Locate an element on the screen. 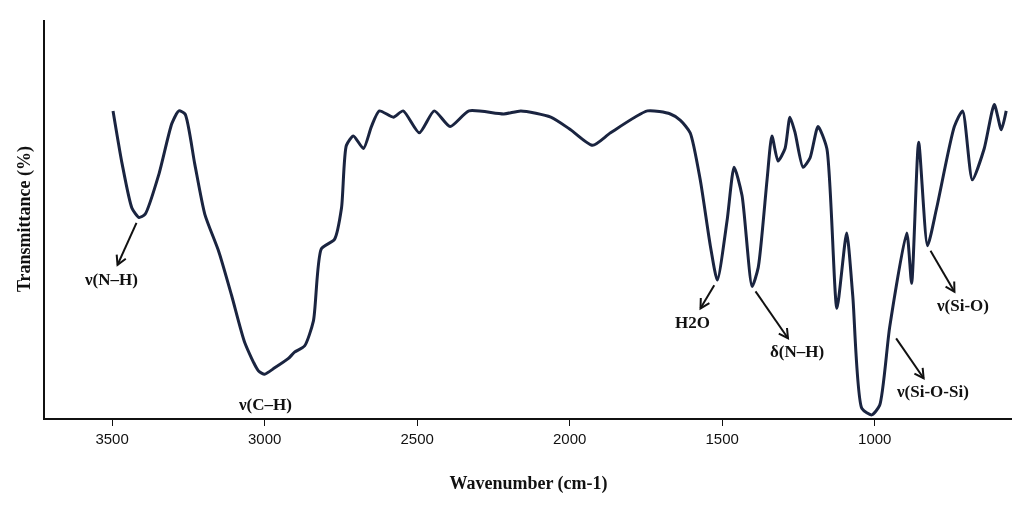 This screenshot has height=520, width=1016. x-axis-title: Wavenumber (cm-1) is located at coordinates (528, 483).